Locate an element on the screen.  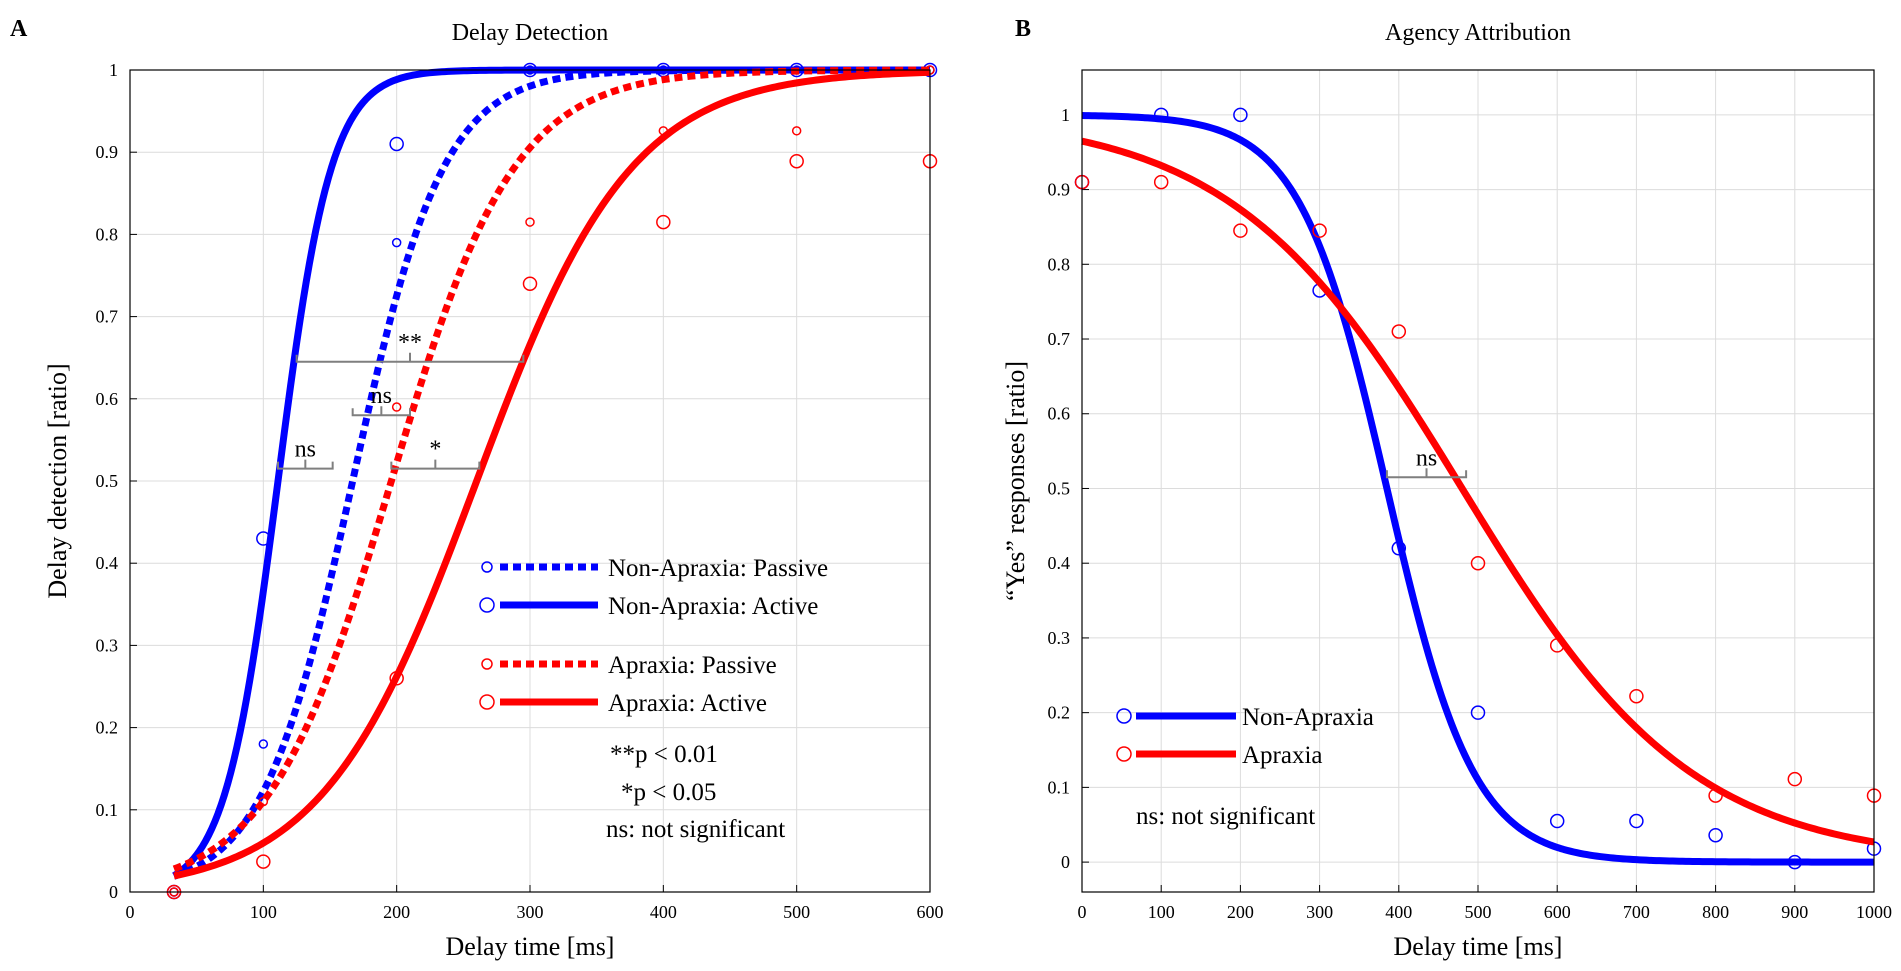
legend-label: Non-Apraxia is located at coordinates (1308, 717).